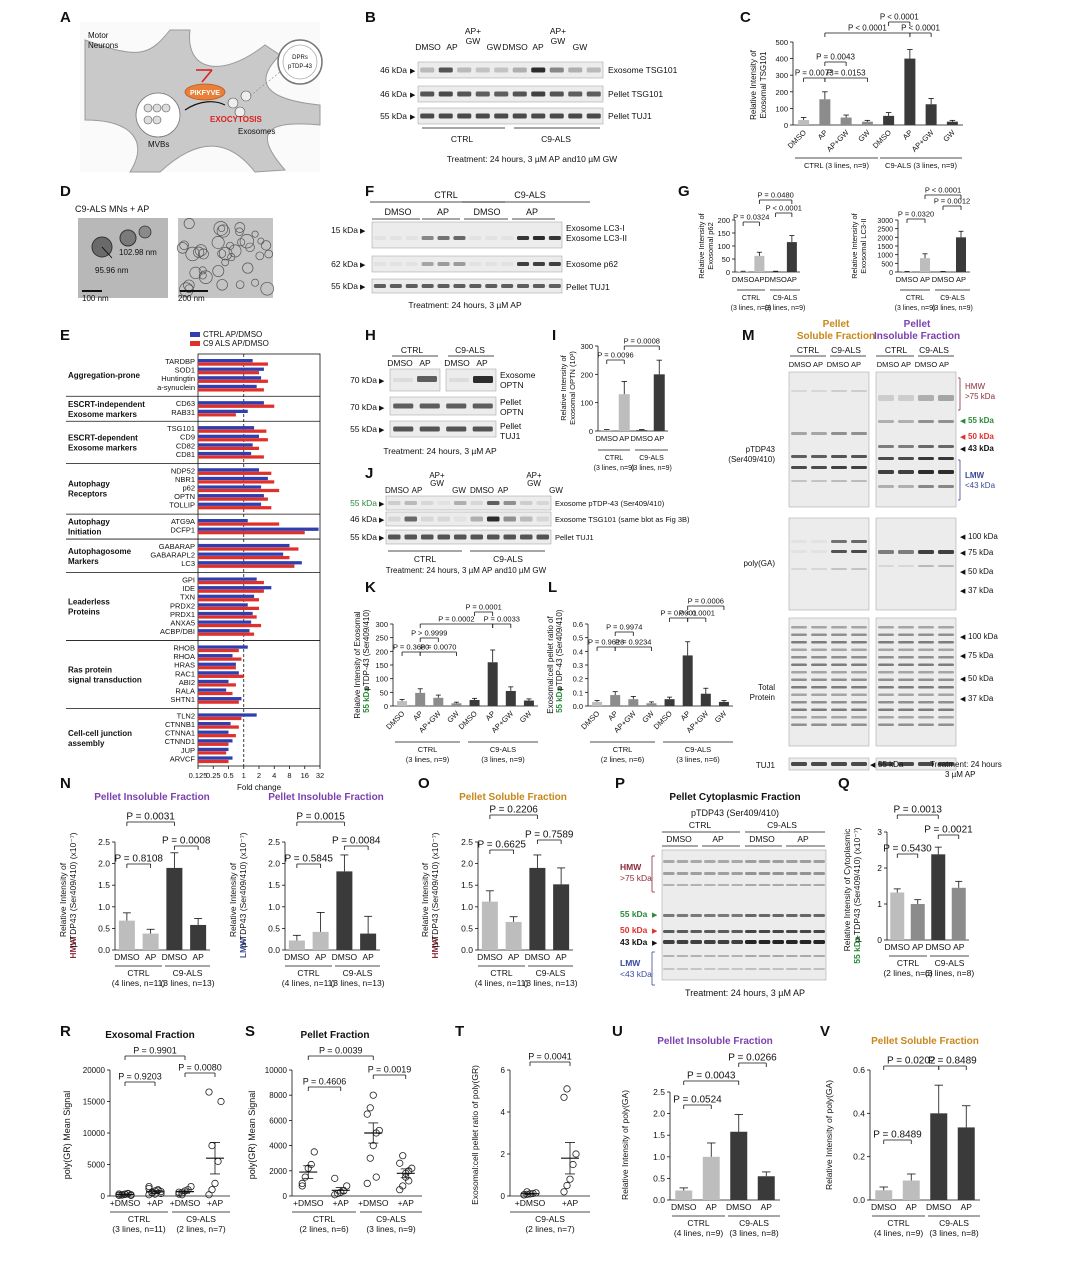  Describe the element at coordinates (370, 587) in the screenshot. I see `panel-letter-K: K` at that location.